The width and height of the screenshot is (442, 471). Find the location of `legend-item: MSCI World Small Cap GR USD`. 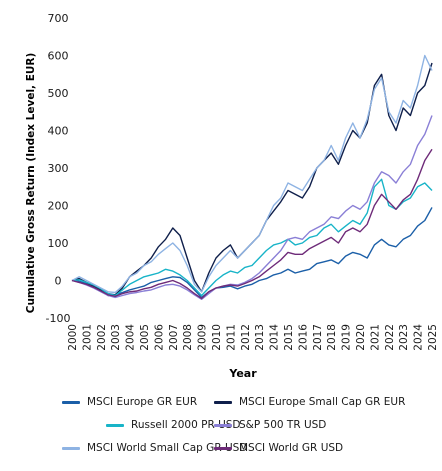

legend-item: MSCI World Small Cap GR USD is located at coordinates (154, 448).